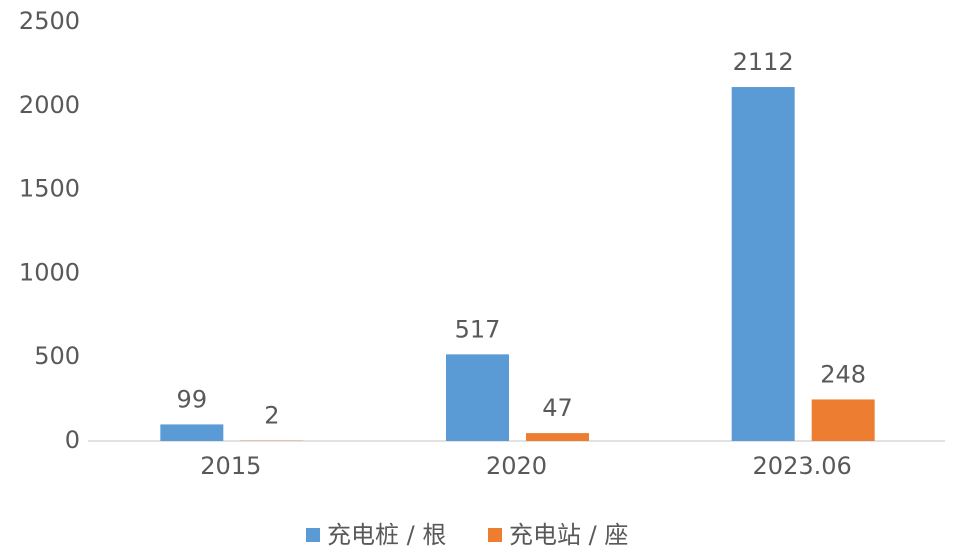 This screenshot has height=555, width=955. What do you see at coordinates (49, 189) in the screenshot?
I see `y-tick-label: 1500` at bounding box center [49, 189].